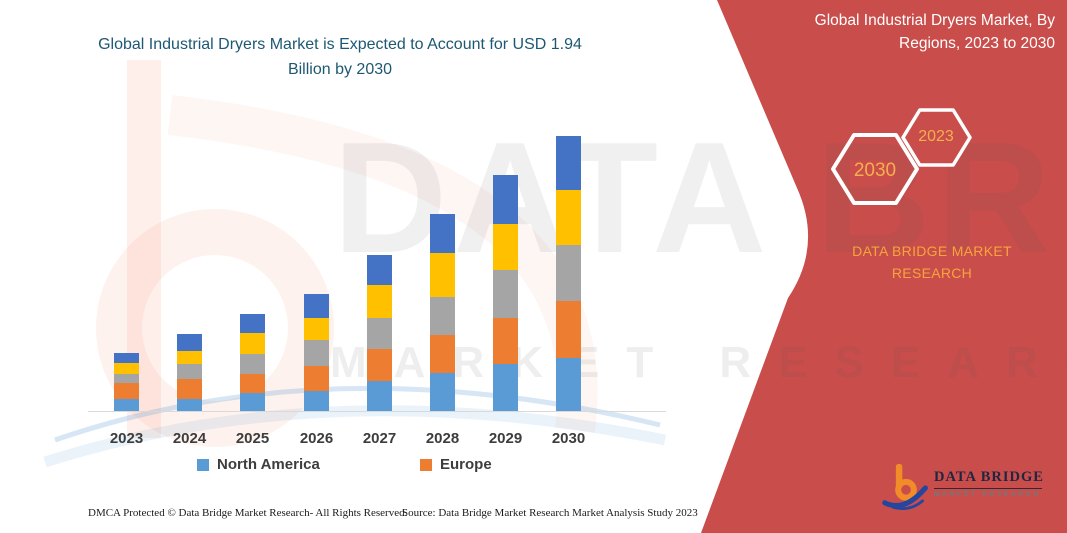 This screenshot has width=1067, height=533. I want to click on x-axis-label-2023: 2023, so click(126, 438).